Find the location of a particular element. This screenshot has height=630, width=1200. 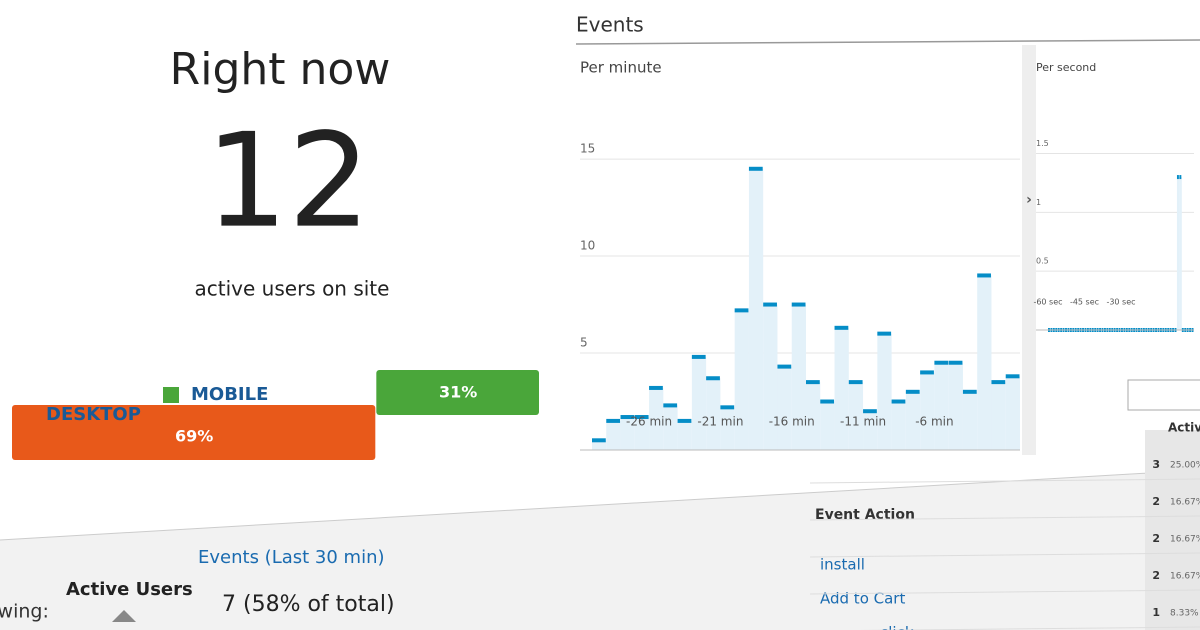

legend-label: DESKTOP is located at coordinates (93, 414).